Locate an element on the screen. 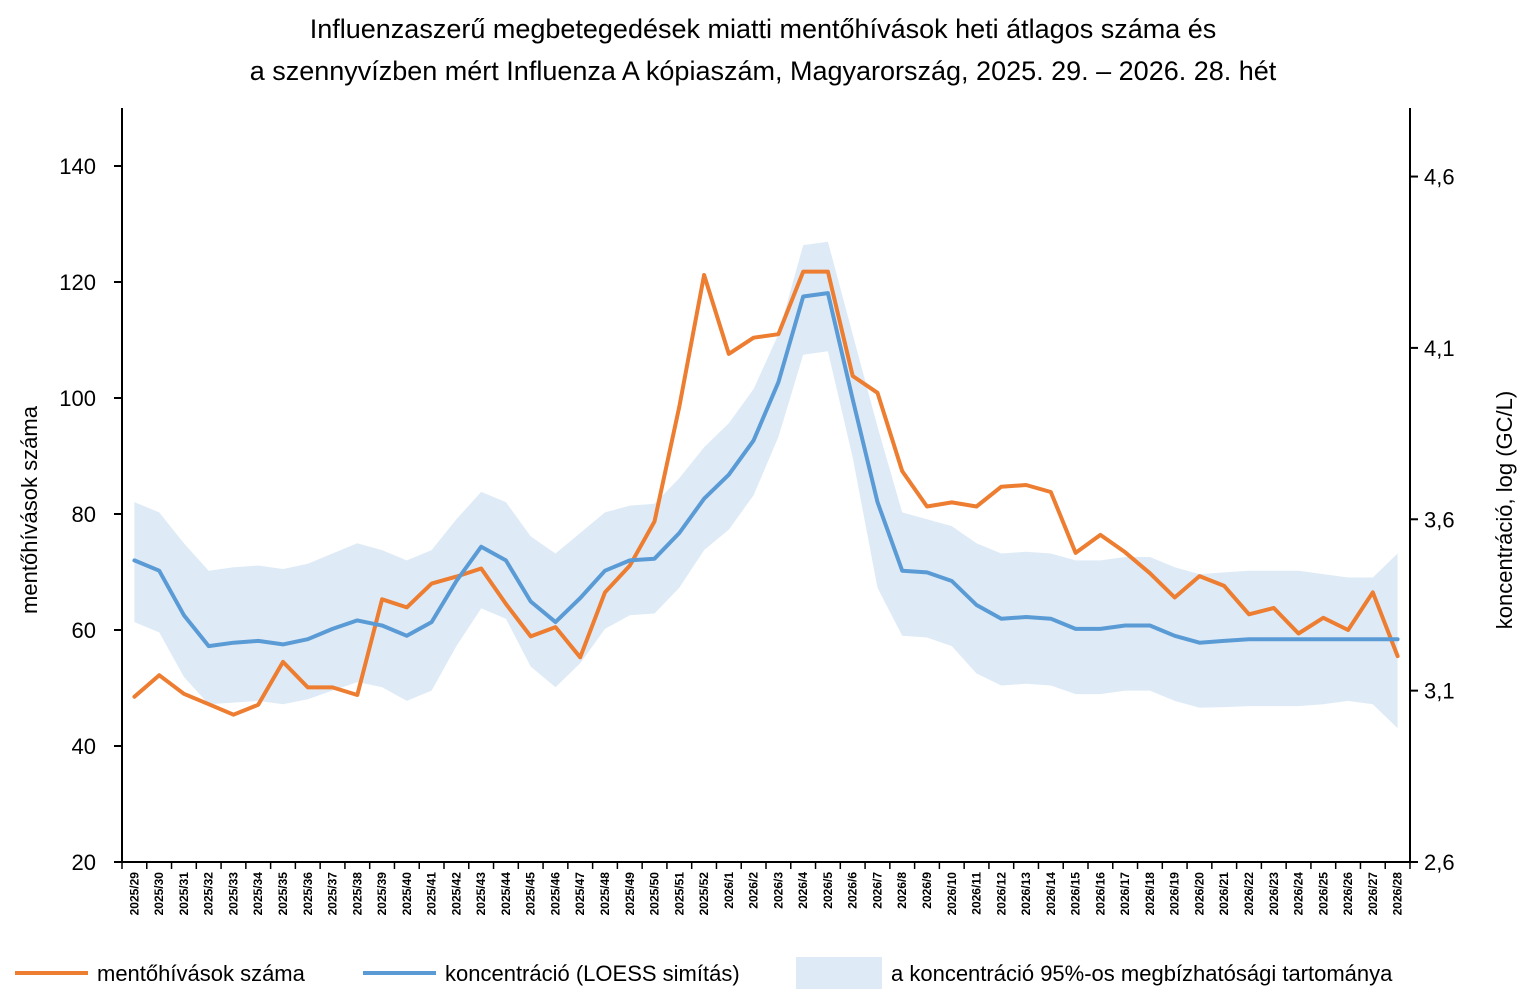  y-left-tick-label: 140 is located at coordinates (77, 166).